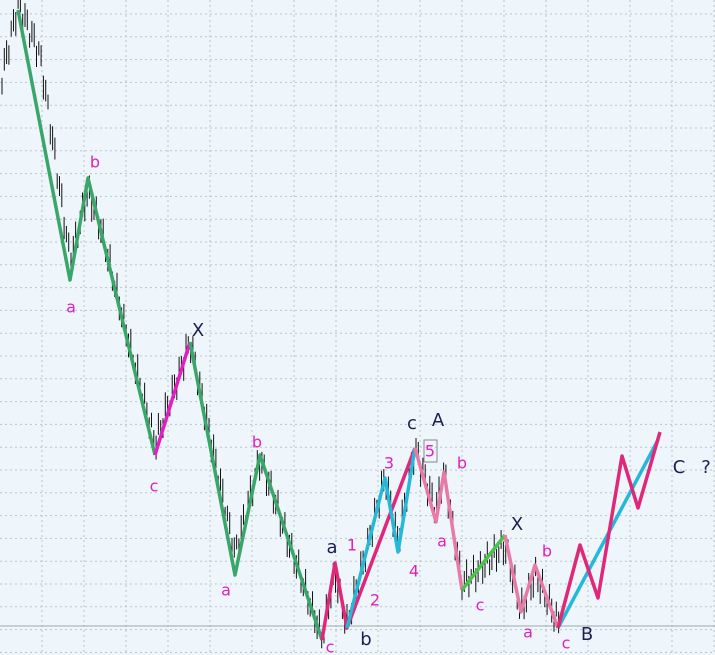 The width and height of the screenshot is (715, 655). I want to click on wave-label: 4, so click(414, 571).